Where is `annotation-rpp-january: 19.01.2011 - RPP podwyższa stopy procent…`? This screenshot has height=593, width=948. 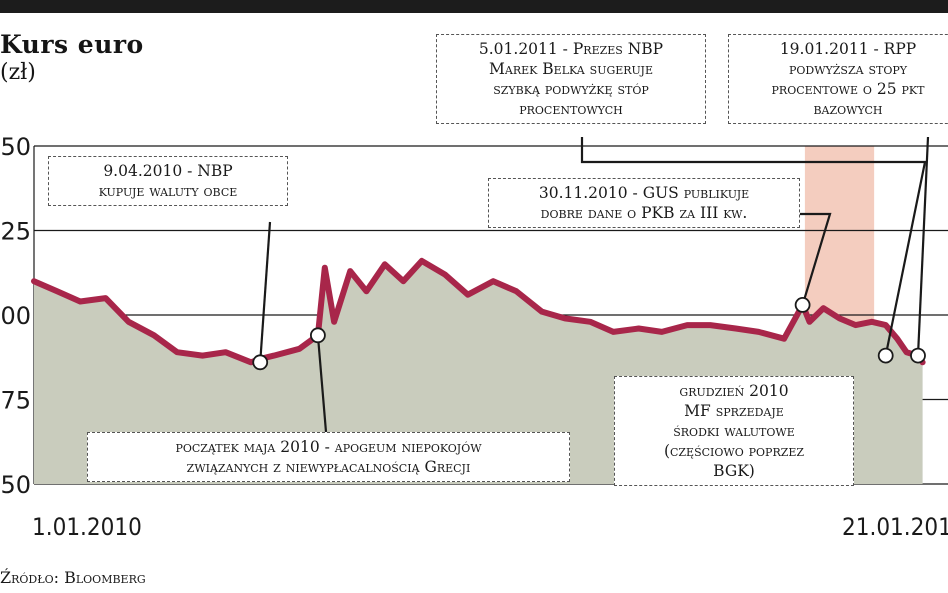
annotation-rpp-january: 19.01.2011 - RPP podwyższa stopy procent… is located at coordinates (838, 79).